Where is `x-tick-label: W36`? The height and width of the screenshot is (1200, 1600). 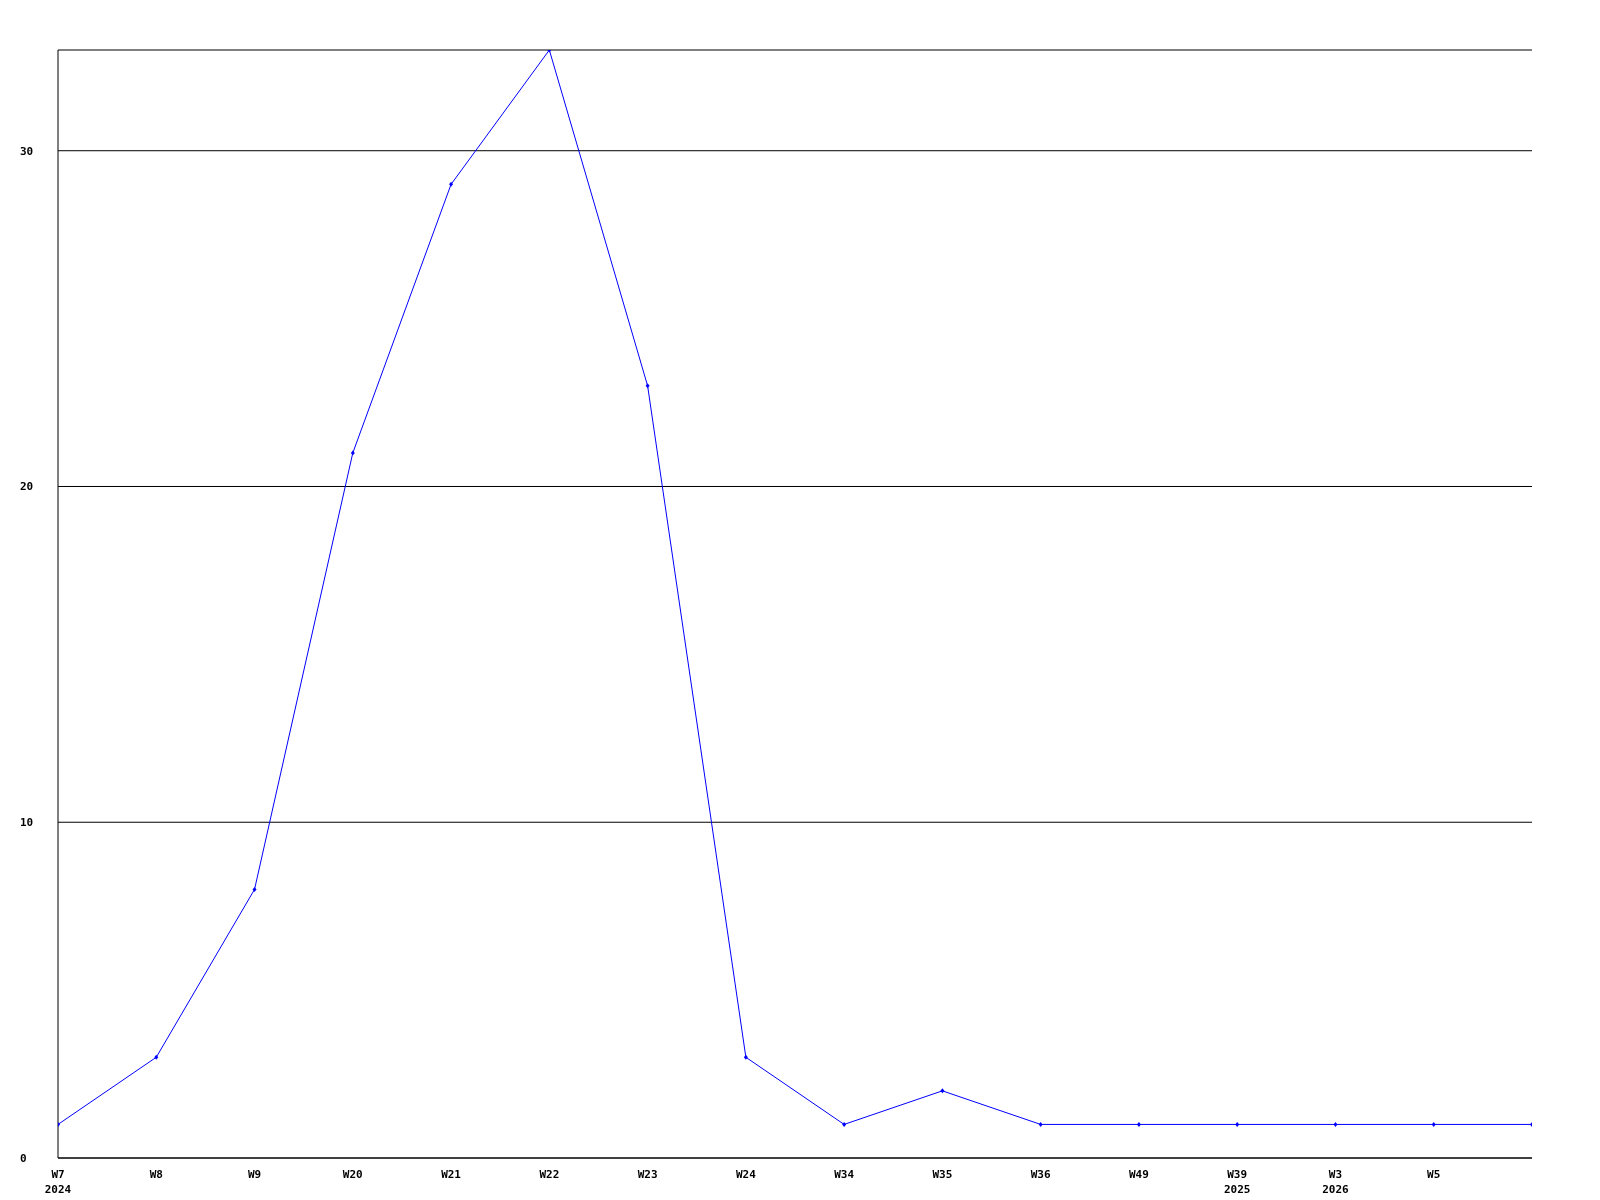
x-tick-label: W36 is located at coordinates (1040, 1174).